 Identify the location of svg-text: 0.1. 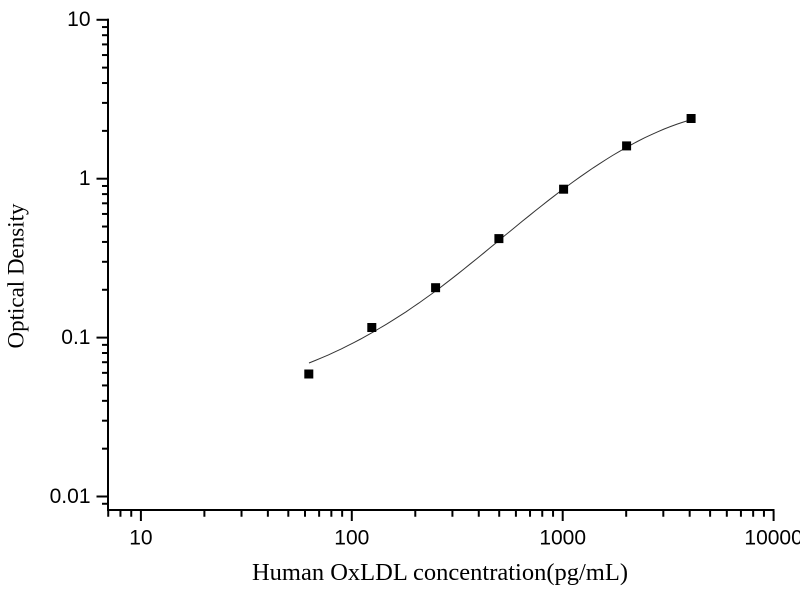
(75, 337).